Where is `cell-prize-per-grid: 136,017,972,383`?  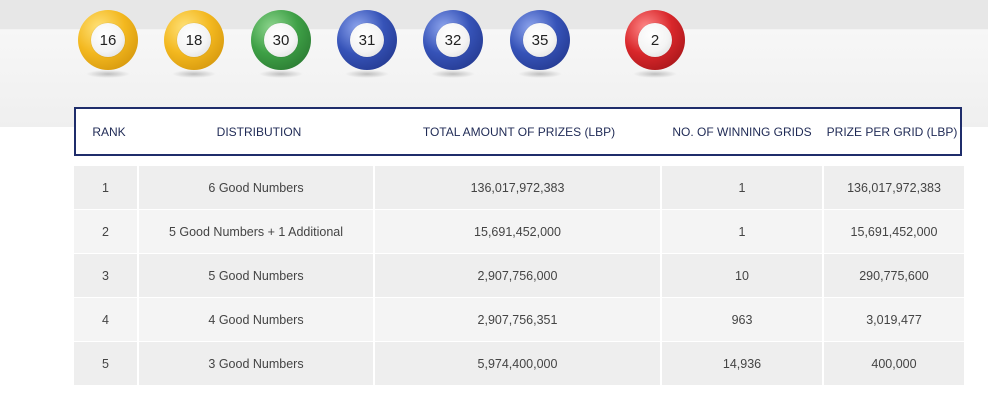 cell-prize-per-grid: 136,017,972,383 is located at coordinates (894, 187).